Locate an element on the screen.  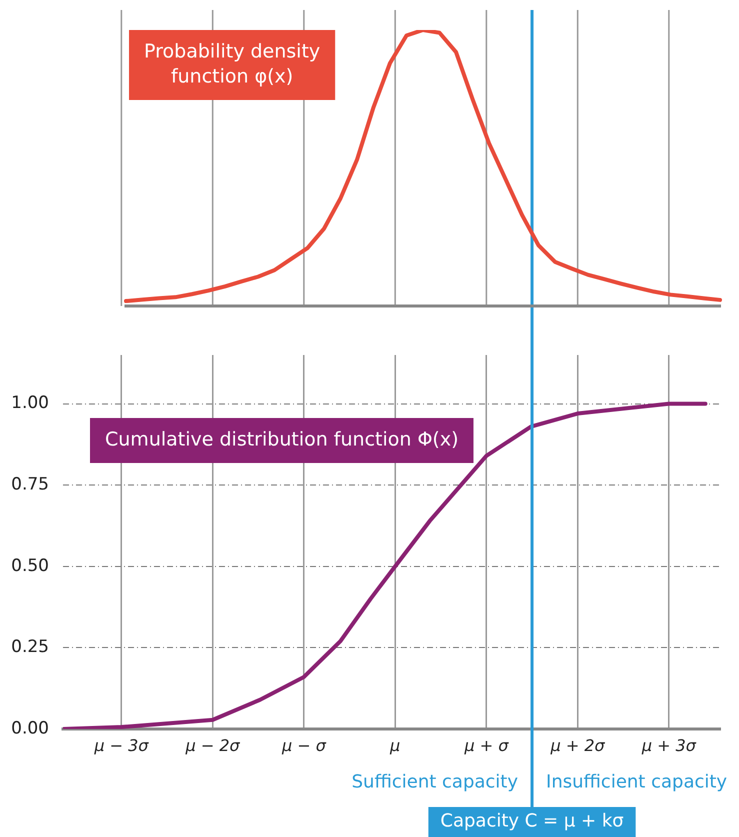
ref-line-label: Capacity C = μ + kσ is located at coordinates (532, 821).